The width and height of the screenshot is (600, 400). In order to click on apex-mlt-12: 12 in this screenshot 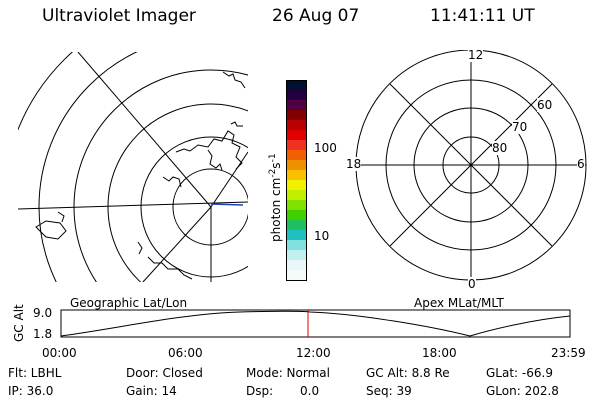, I will do `click(476, 55)`.